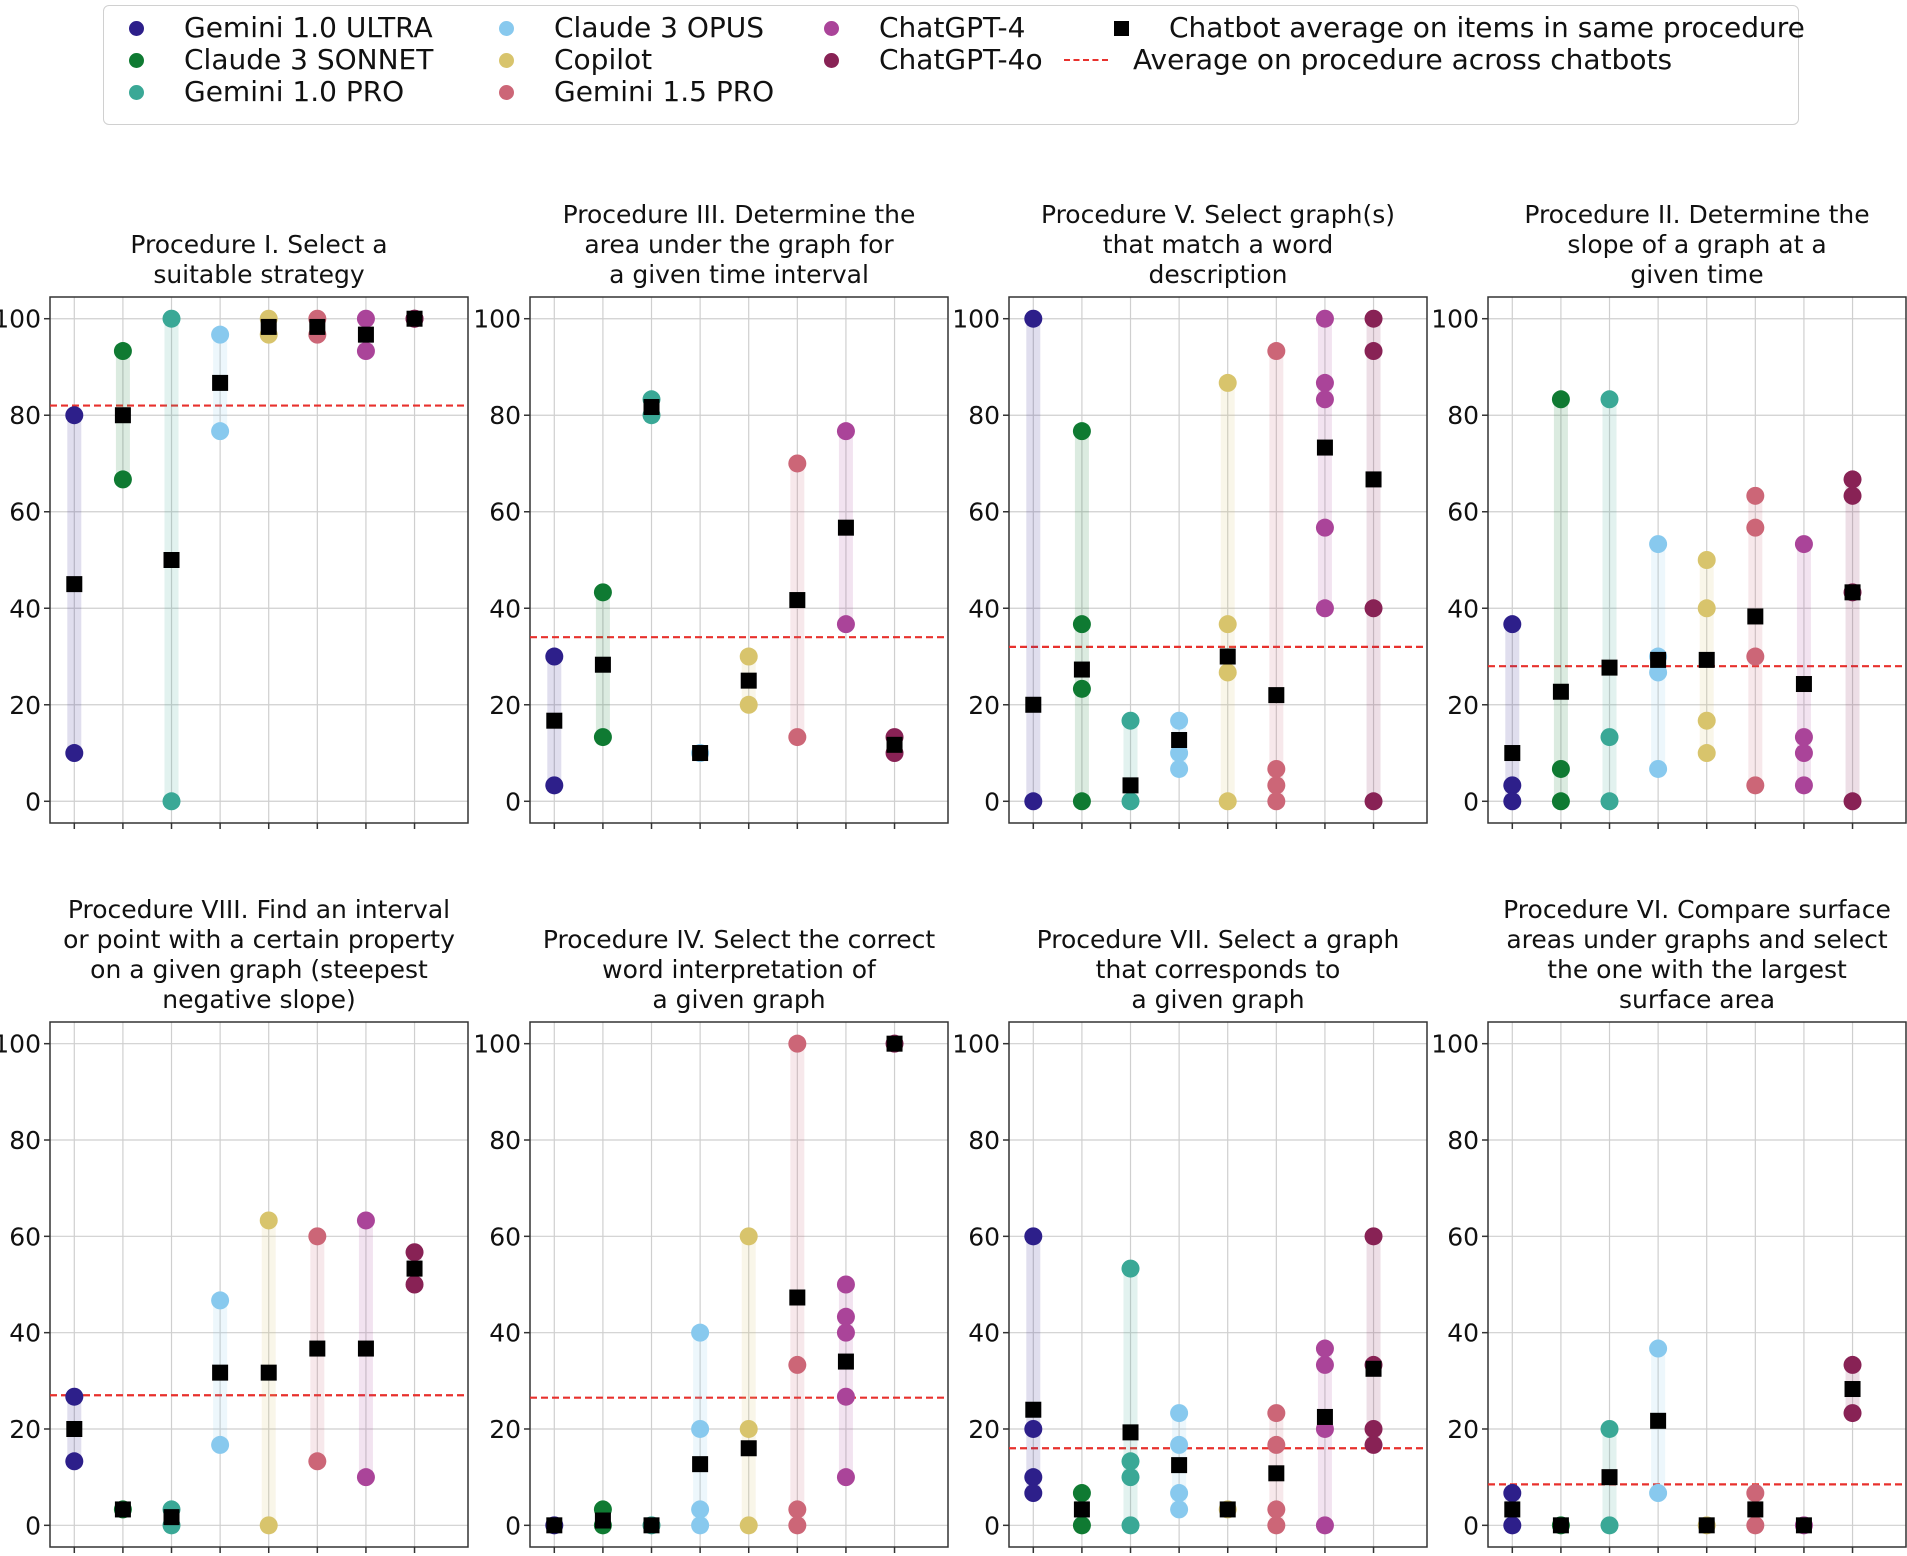  What do you see at coordinates (1368, 60) in the screenshot?
I see `legend-item-procedure-average: Average on procedure across chatbots` at bounding box center [1368, 60].